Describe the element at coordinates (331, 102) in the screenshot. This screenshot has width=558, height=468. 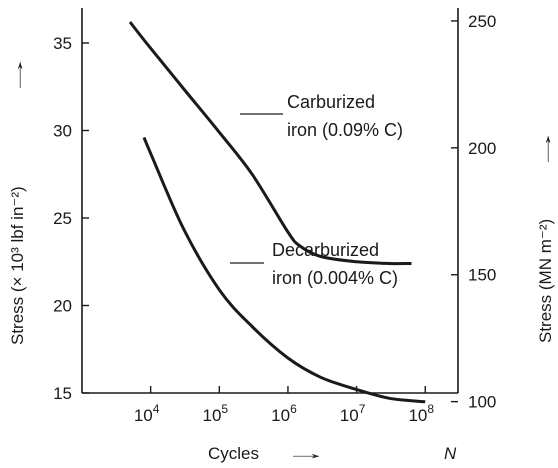
I see `carburized-label-line1: Carburized` at that location.